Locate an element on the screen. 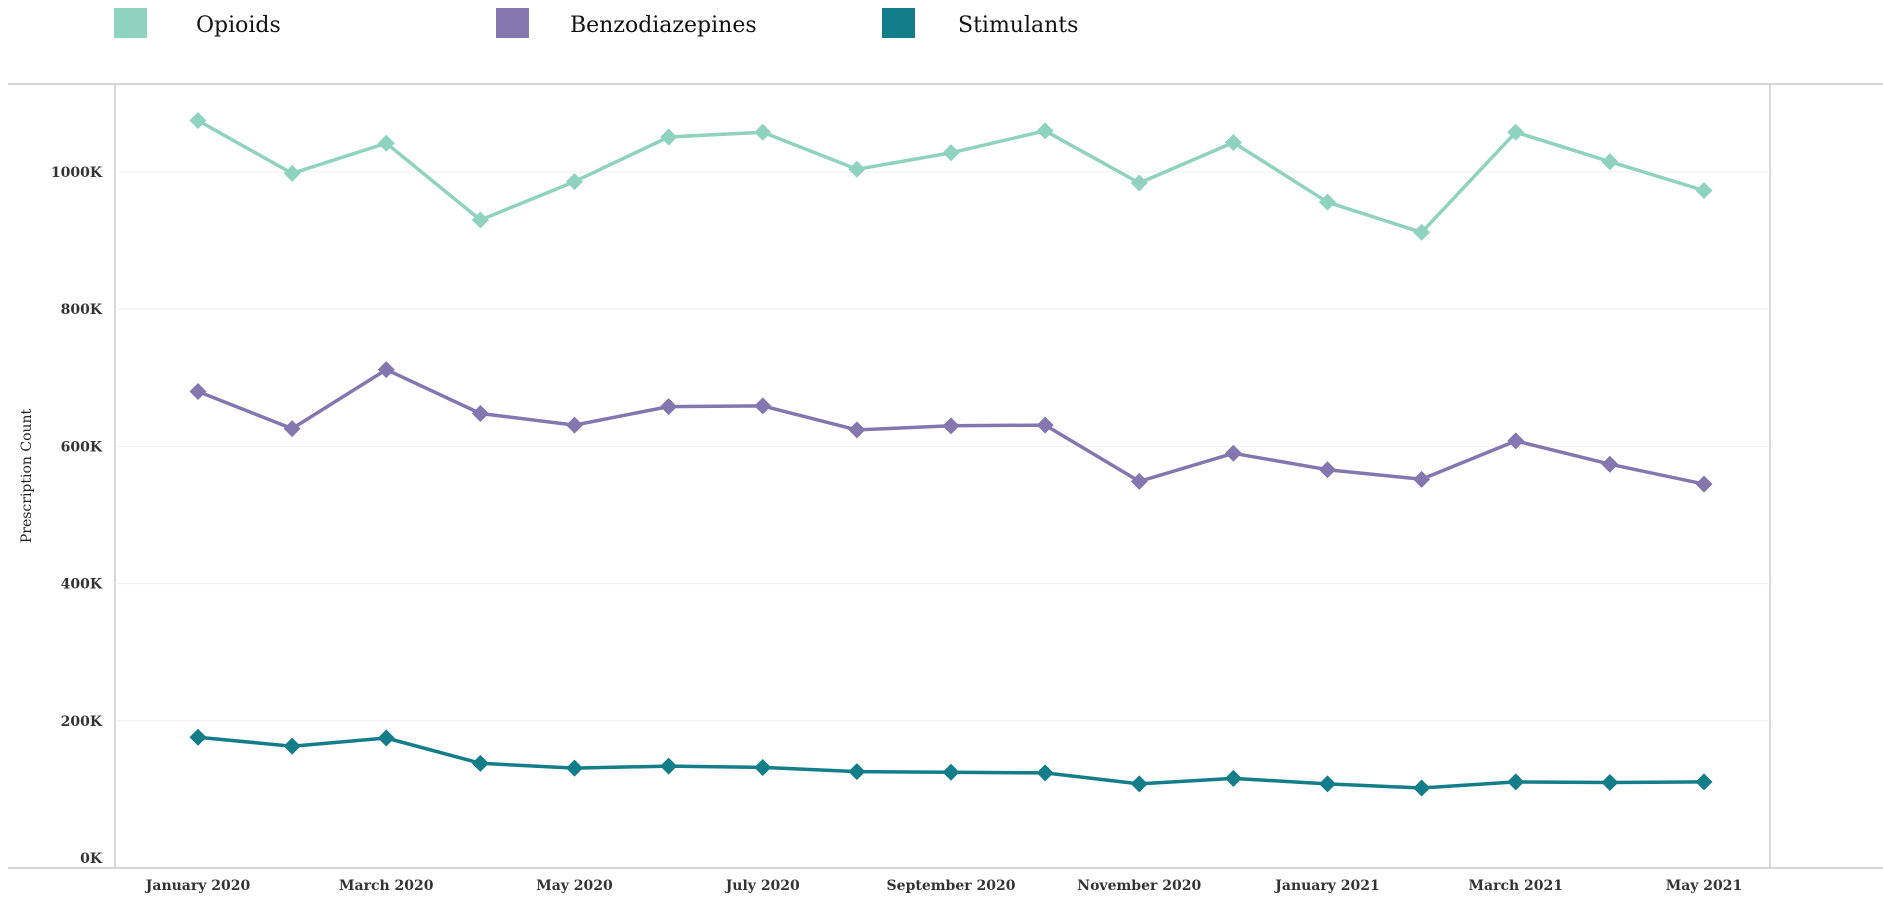 Image resolution: width=1883 pixels, height=897 pixels. legend-label-benzodiazepines: Benzodiazepines is located at coordinates (663, 25).